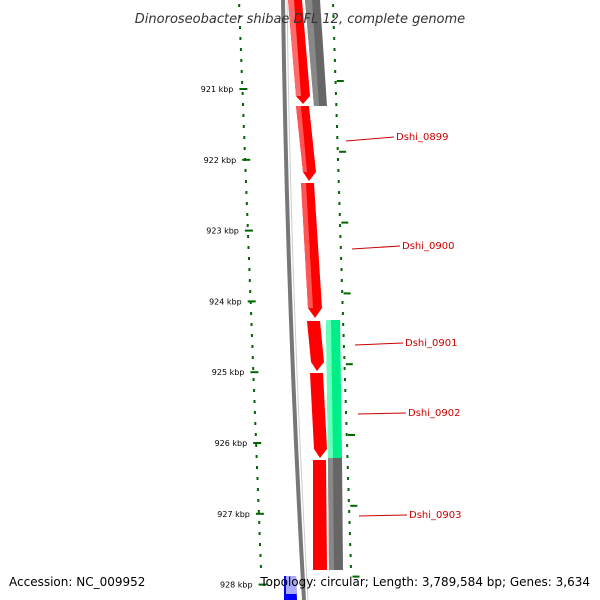 Image resolution: width=600 pixels, height=600 pixels. I want to click on backbone-outer-line, so click(293, 300).